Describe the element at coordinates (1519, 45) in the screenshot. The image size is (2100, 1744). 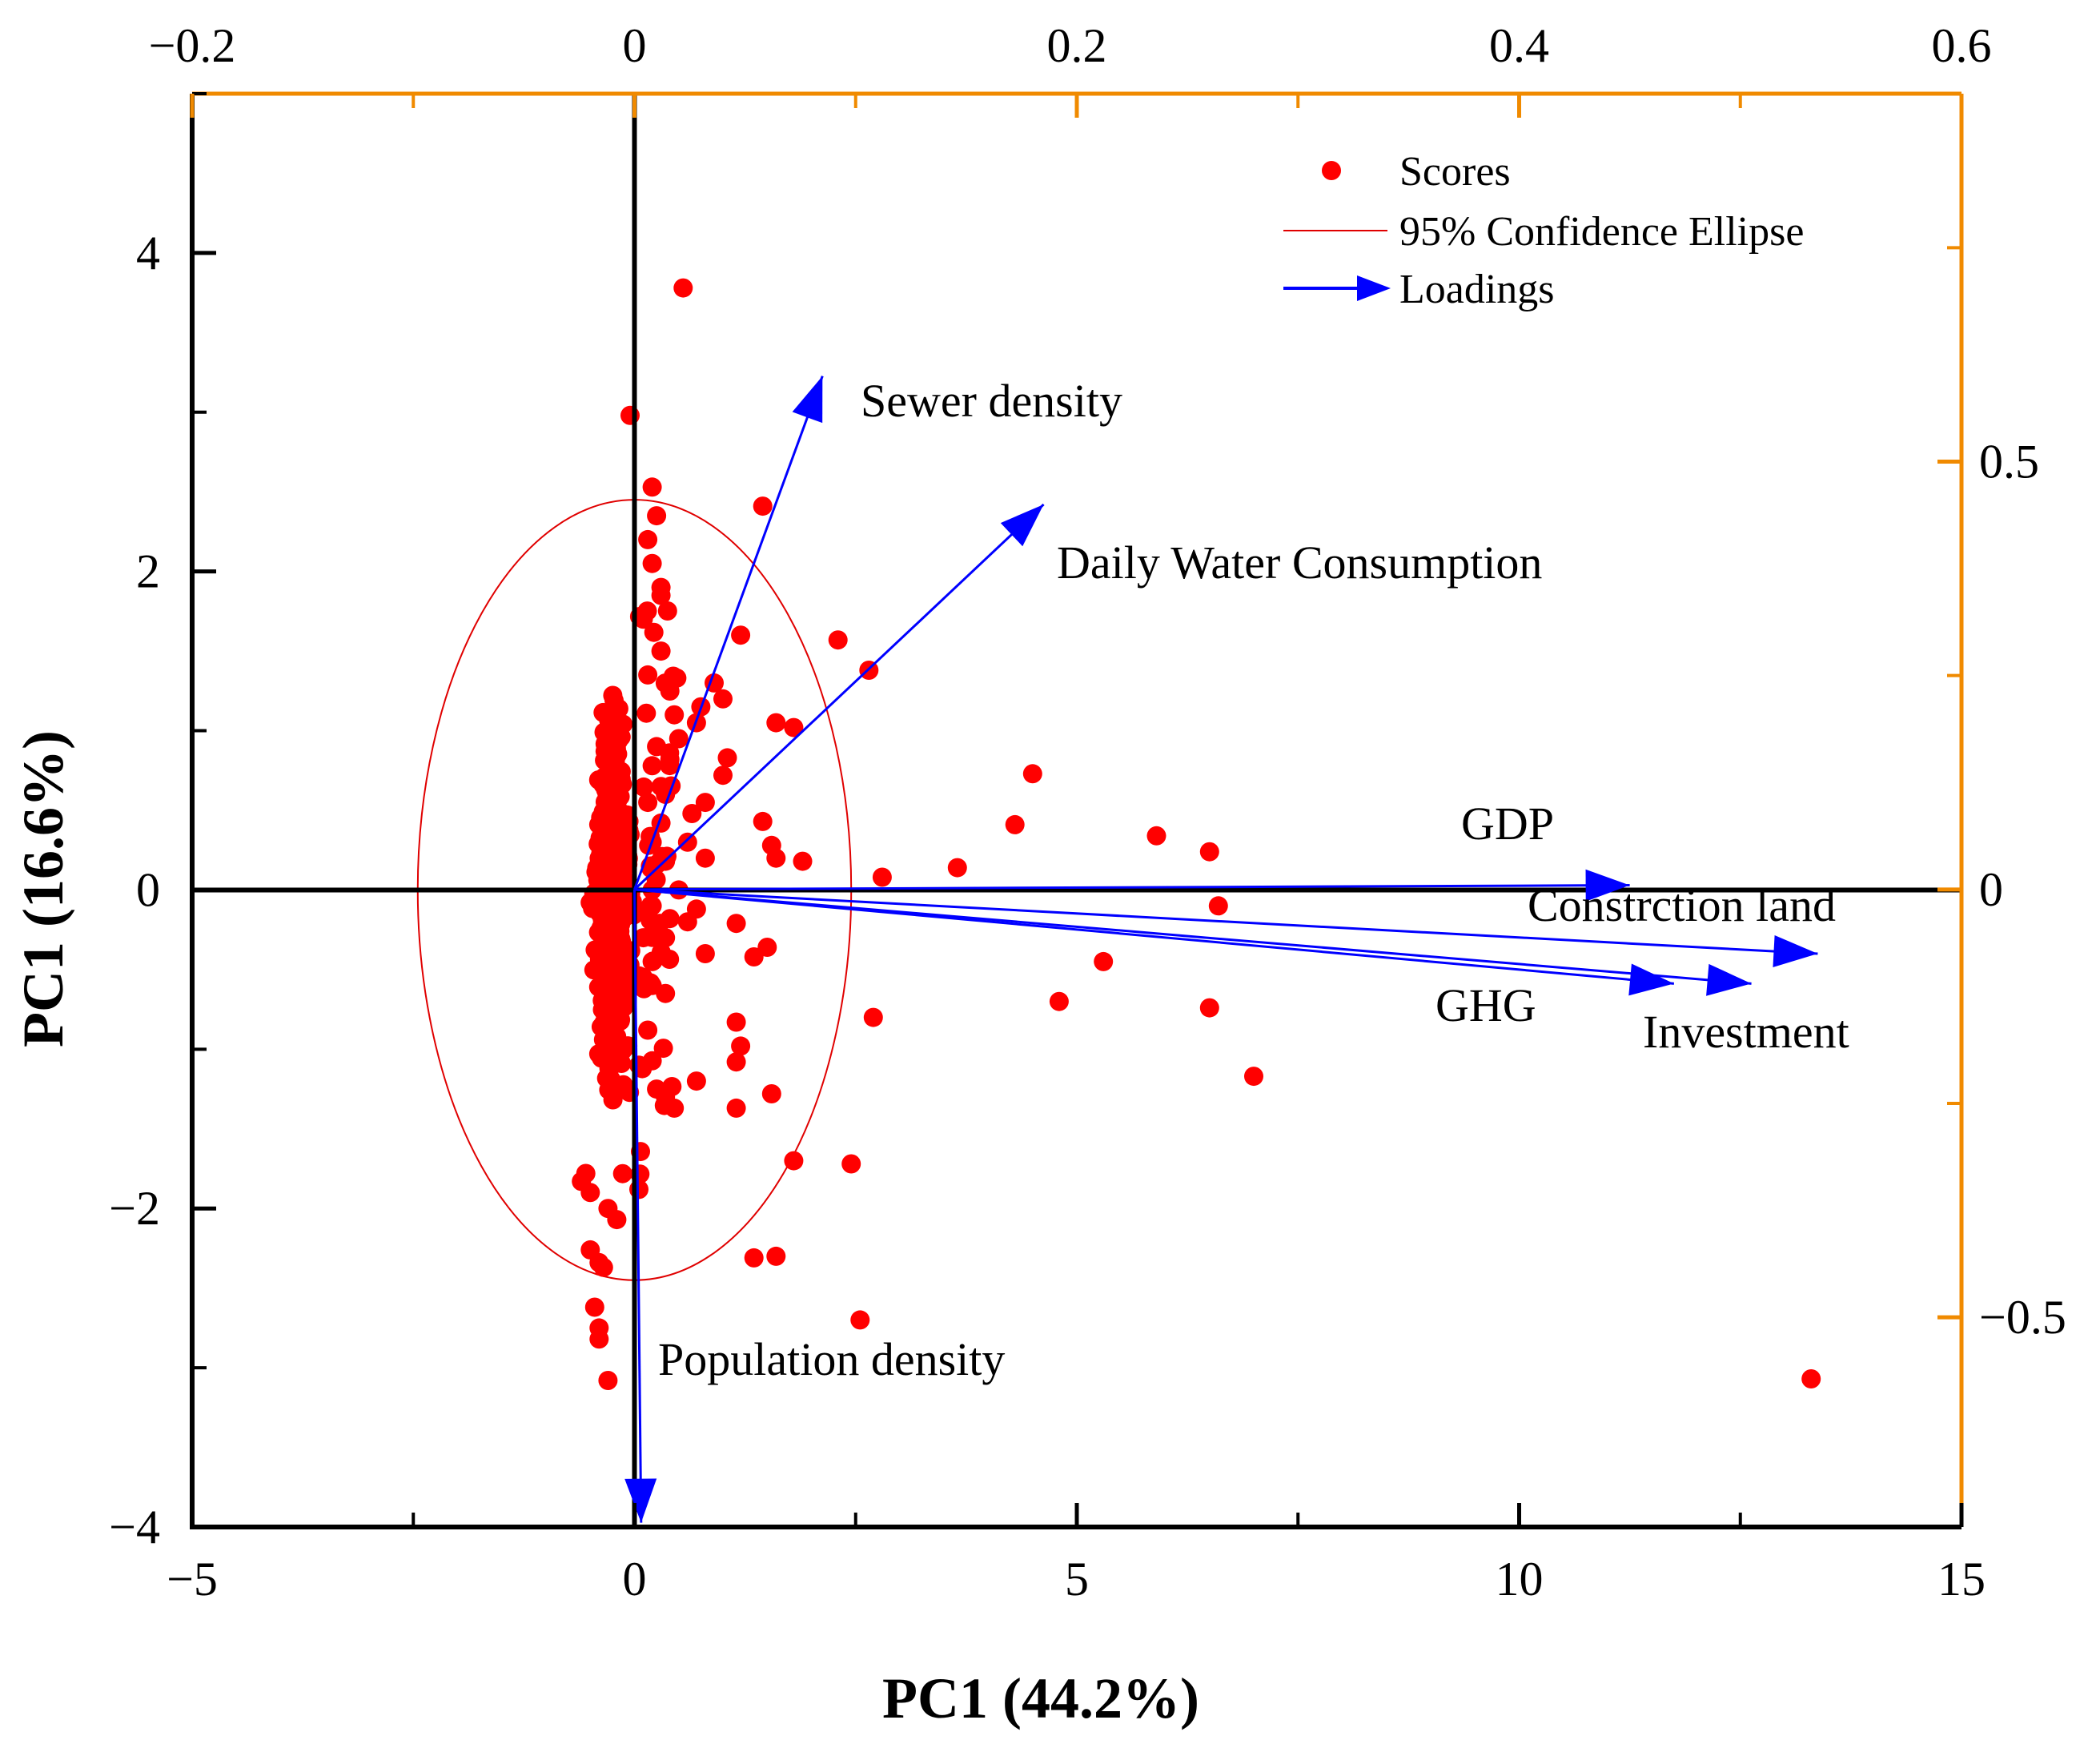
I see `top-tick-label: 0.4` at that location.